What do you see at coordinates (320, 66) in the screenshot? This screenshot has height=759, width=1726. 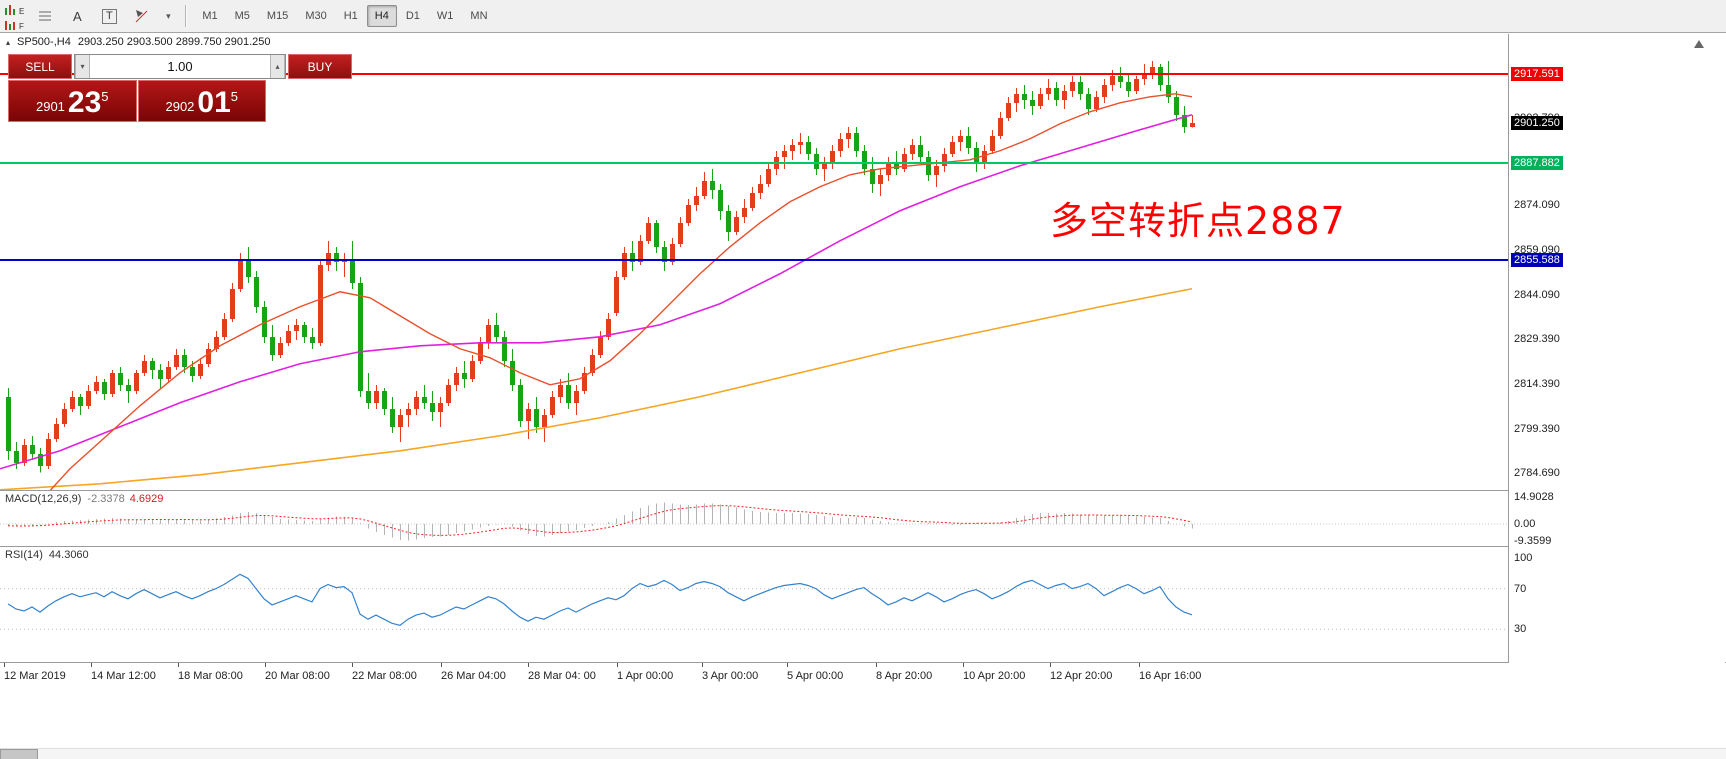 I see `buy-button: BUY` at bounding box center [320, 66].